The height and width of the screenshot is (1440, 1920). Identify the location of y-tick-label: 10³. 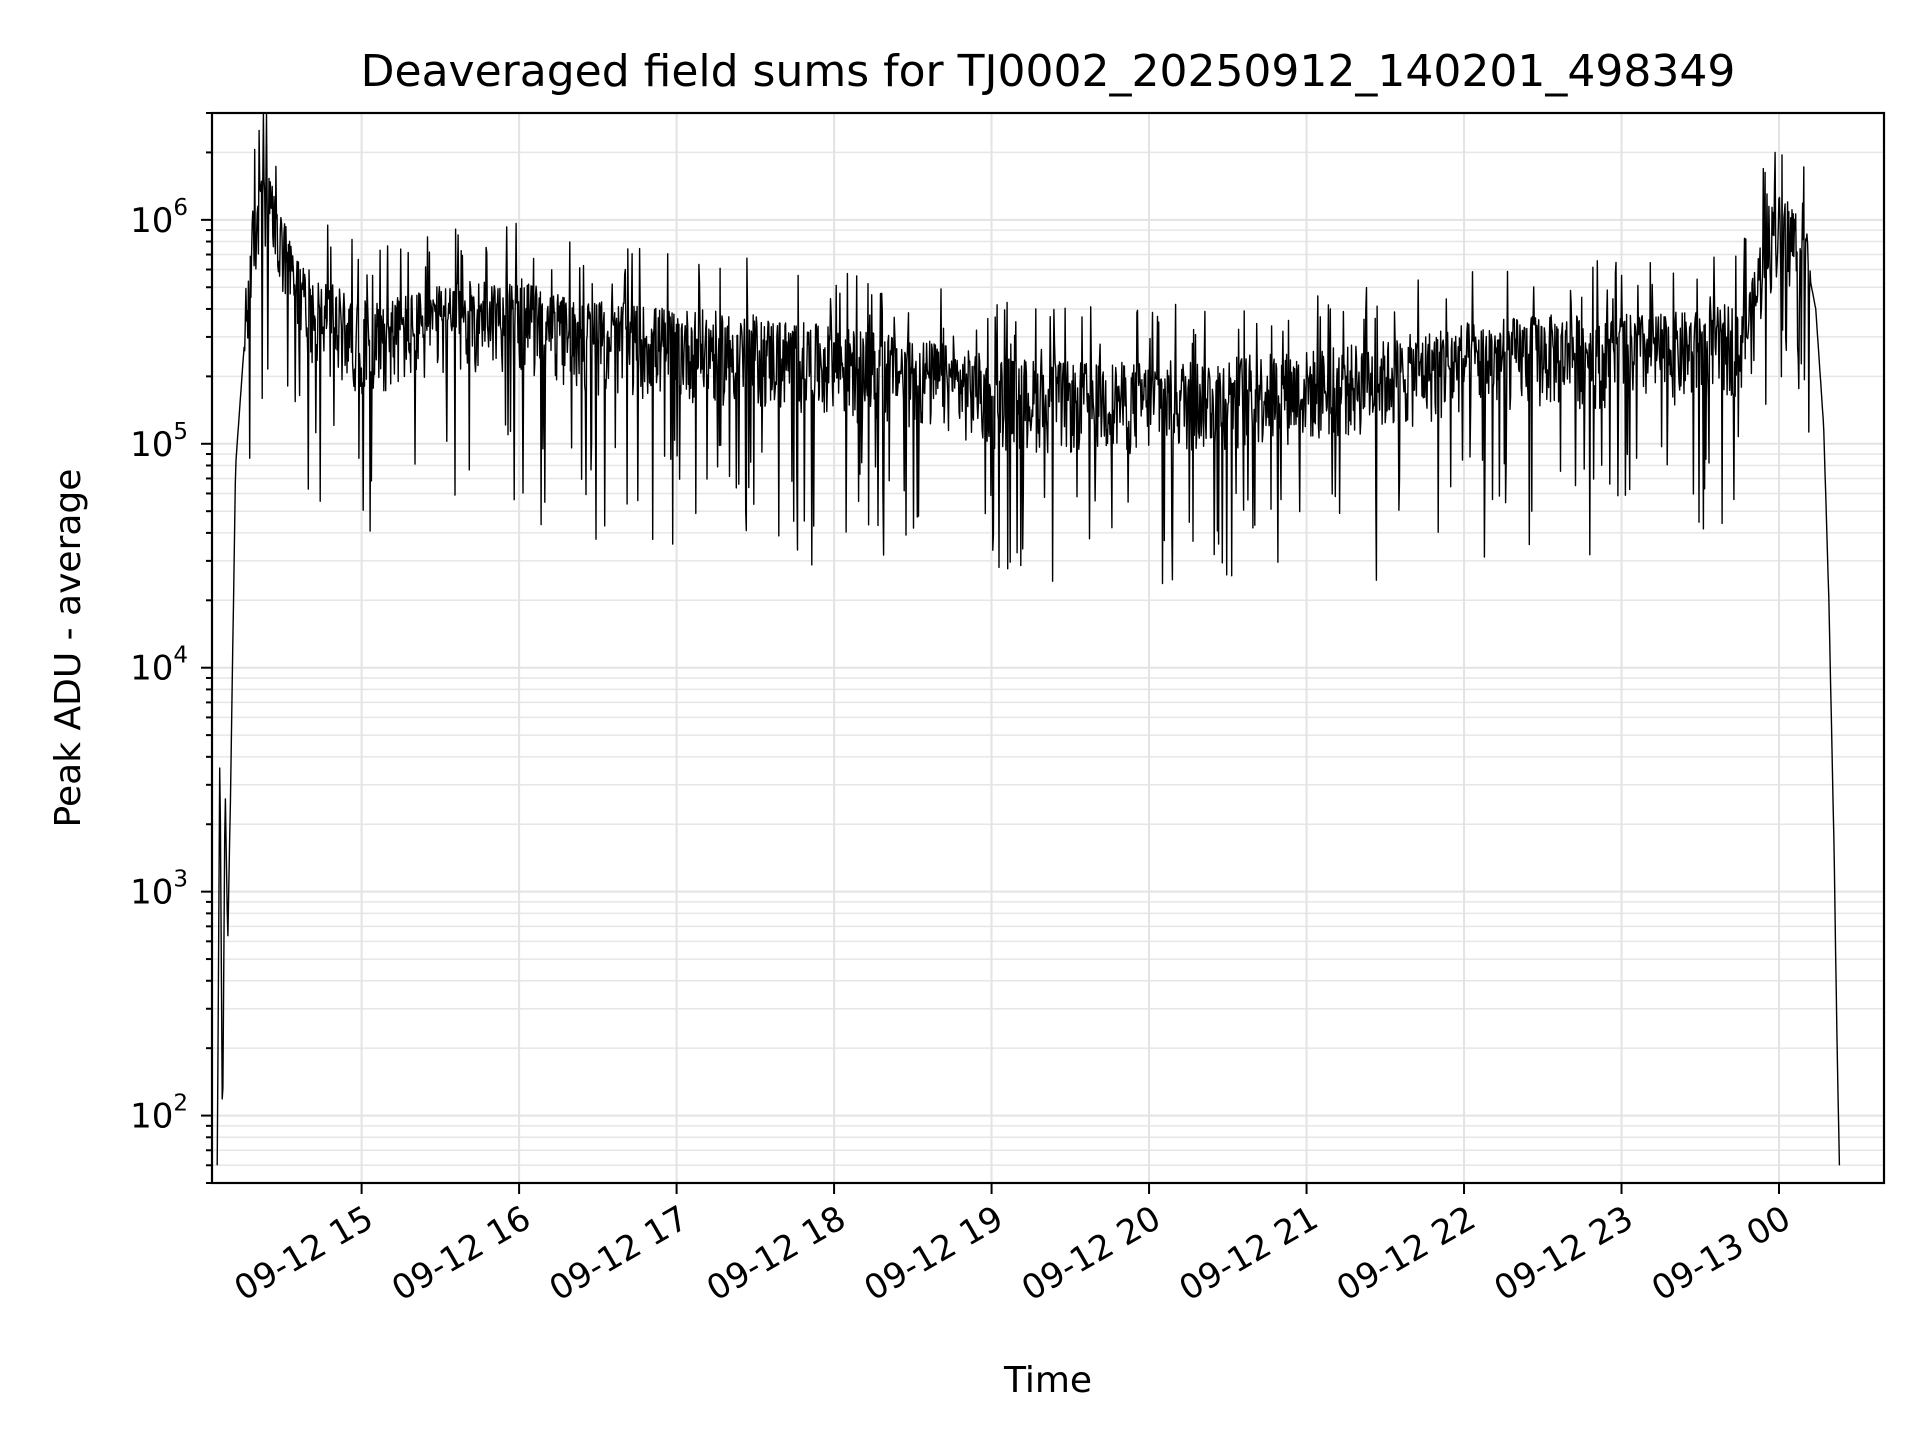
(159, 890).